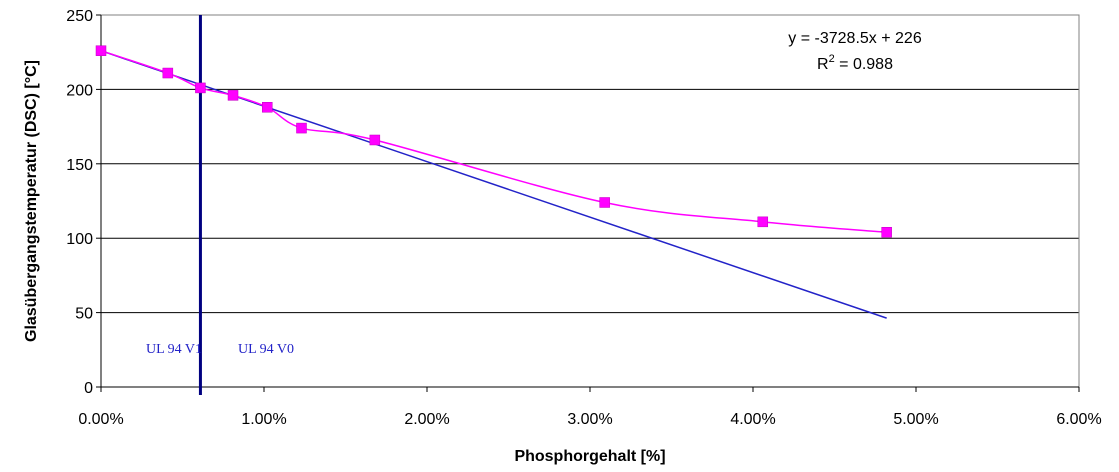  I want to click on x-tick-label: 6.00%, so click(1078, 419).